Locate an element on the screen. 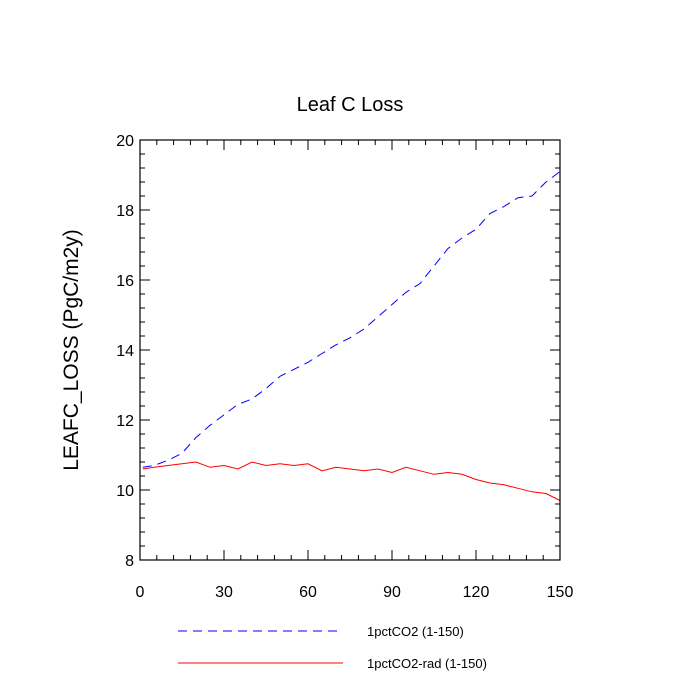 The height and width of the screenshot is (700, 700). y-tick-label: 18 is located at coordinates (125, 211).